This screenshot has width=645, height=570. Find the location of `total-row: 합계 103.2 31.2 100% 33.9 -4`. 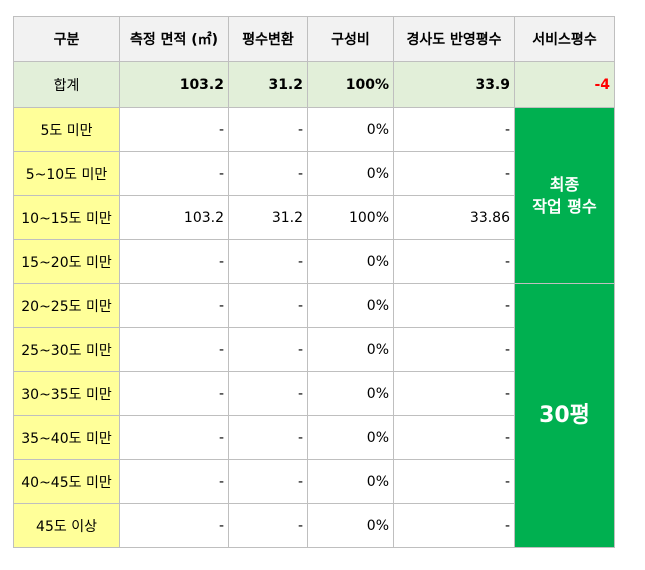

total-row: 합계 103.2 31.2 100% 33.9 -4 is located at coordinates (314, 84).